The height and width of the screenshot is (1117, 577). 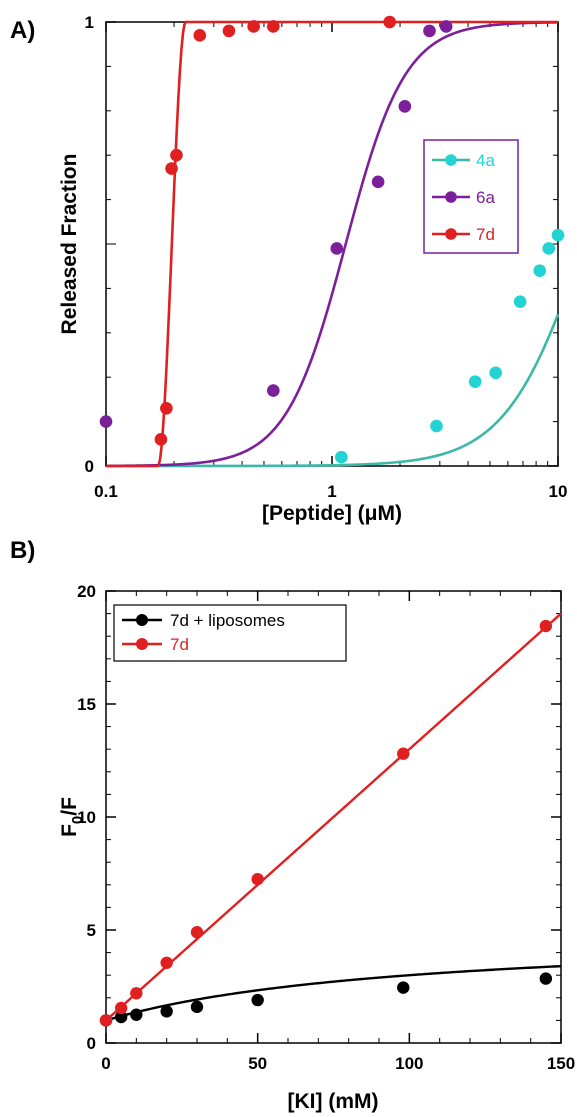 What do you see at coordinates (451, 234) in the screenshot?
I see `panel-a-legend-marker-7d` at bounding box center [451, 234].